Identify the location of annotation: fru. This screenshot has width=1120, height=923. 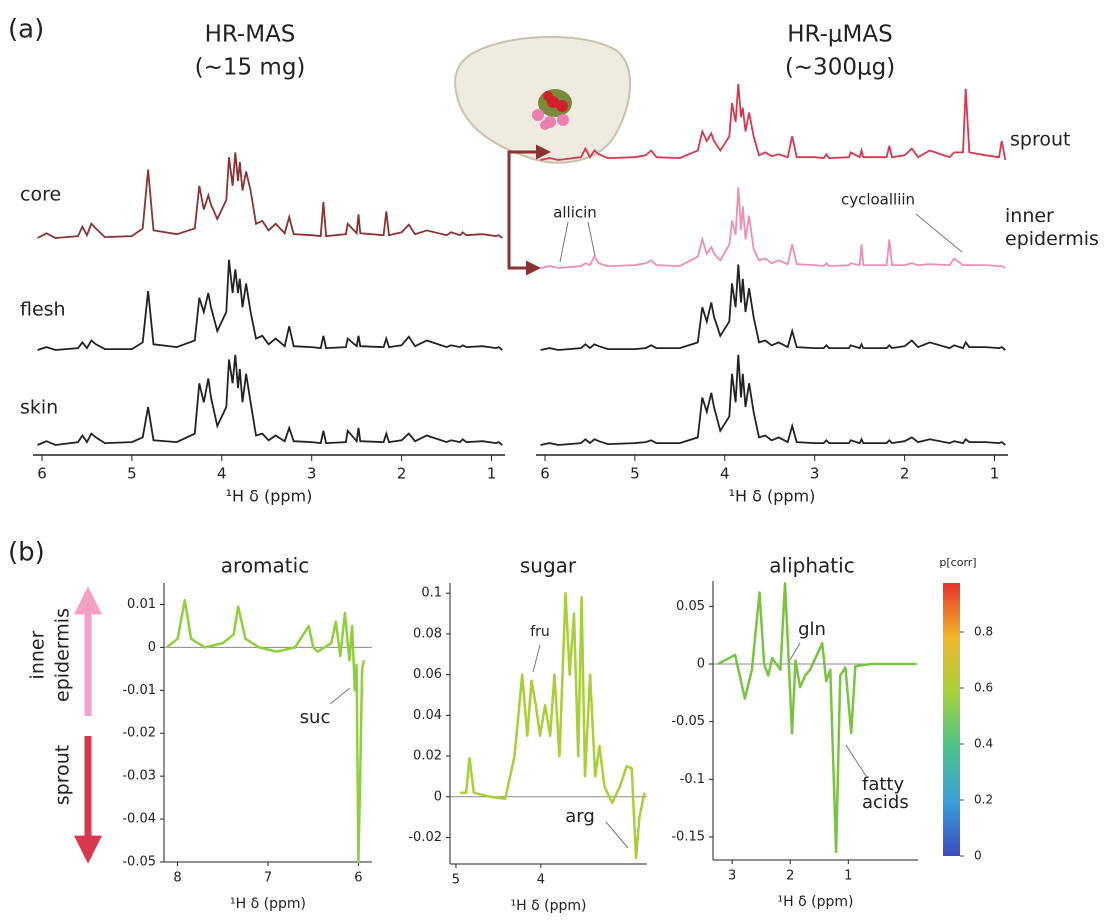
(540, 632).